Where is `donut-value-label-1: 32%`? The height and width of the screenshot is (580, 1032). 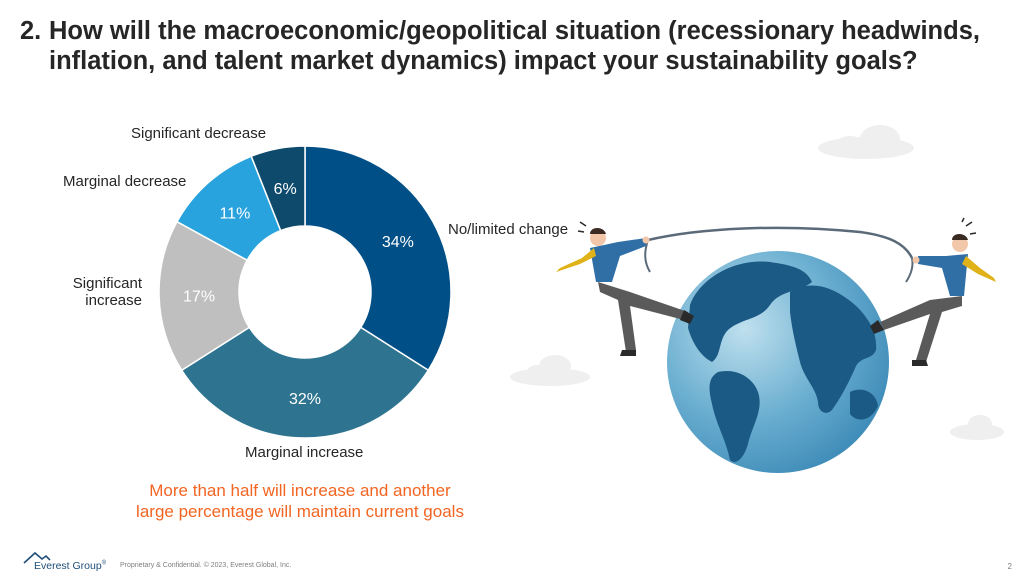
donut-value-label-1: 32% is located at coordinates (305, 399).